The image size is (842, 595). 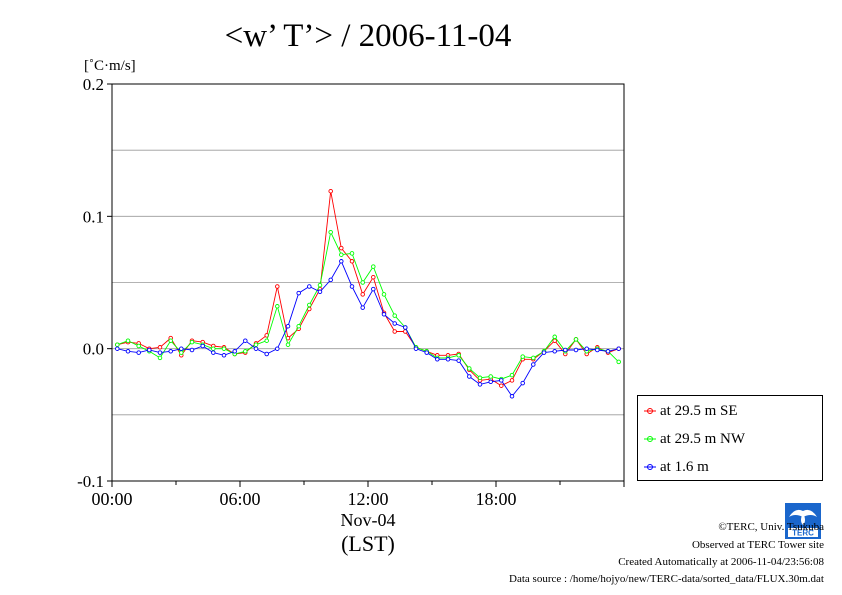 I want to click on terc-logo-icon: TERC, so click(x=803, y=521).